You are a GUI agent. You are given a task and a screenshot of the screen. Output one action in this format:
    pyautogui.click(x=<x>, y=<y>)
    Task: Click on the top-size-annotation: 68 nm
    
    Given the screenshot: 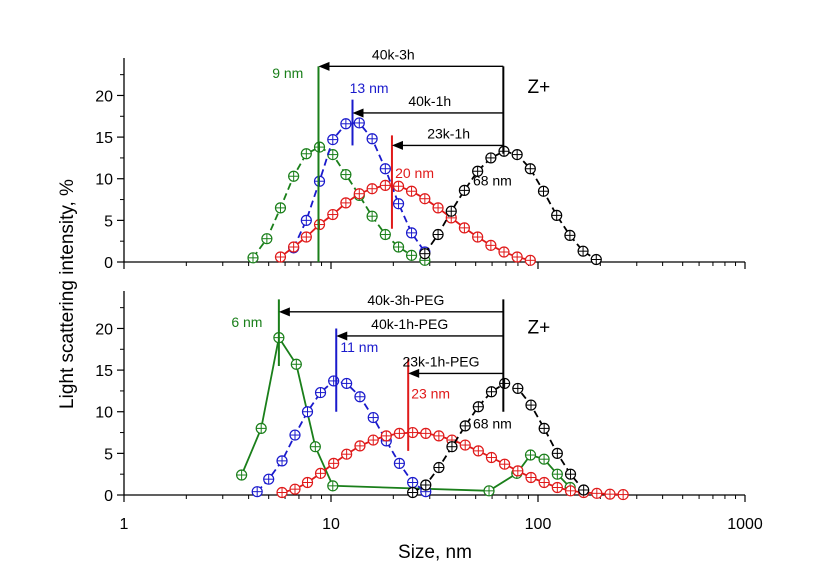 What is the action you would take?
    pyautogui.click(x=492, y=180)
    